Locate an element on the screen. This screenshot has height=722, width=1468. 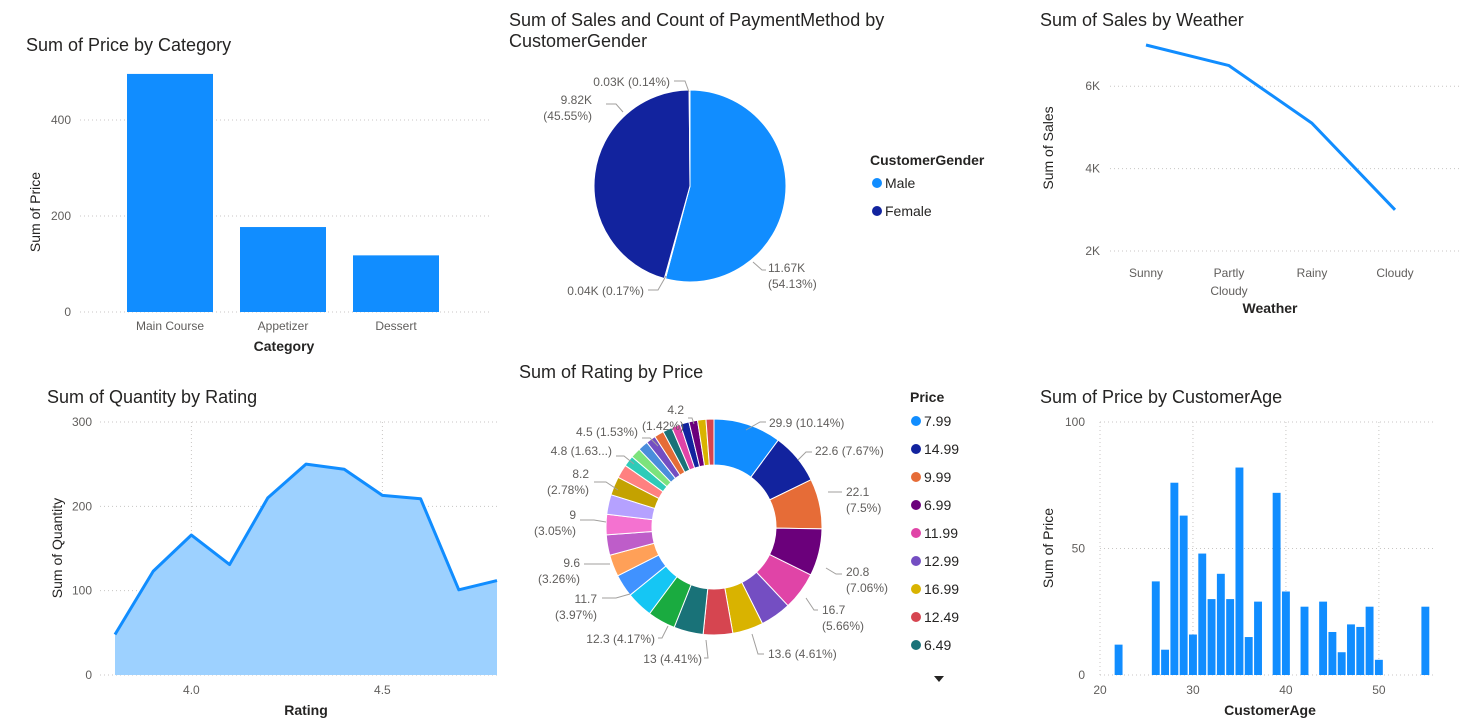
y-tick-label: 100 is located at coordinates (82, 591).